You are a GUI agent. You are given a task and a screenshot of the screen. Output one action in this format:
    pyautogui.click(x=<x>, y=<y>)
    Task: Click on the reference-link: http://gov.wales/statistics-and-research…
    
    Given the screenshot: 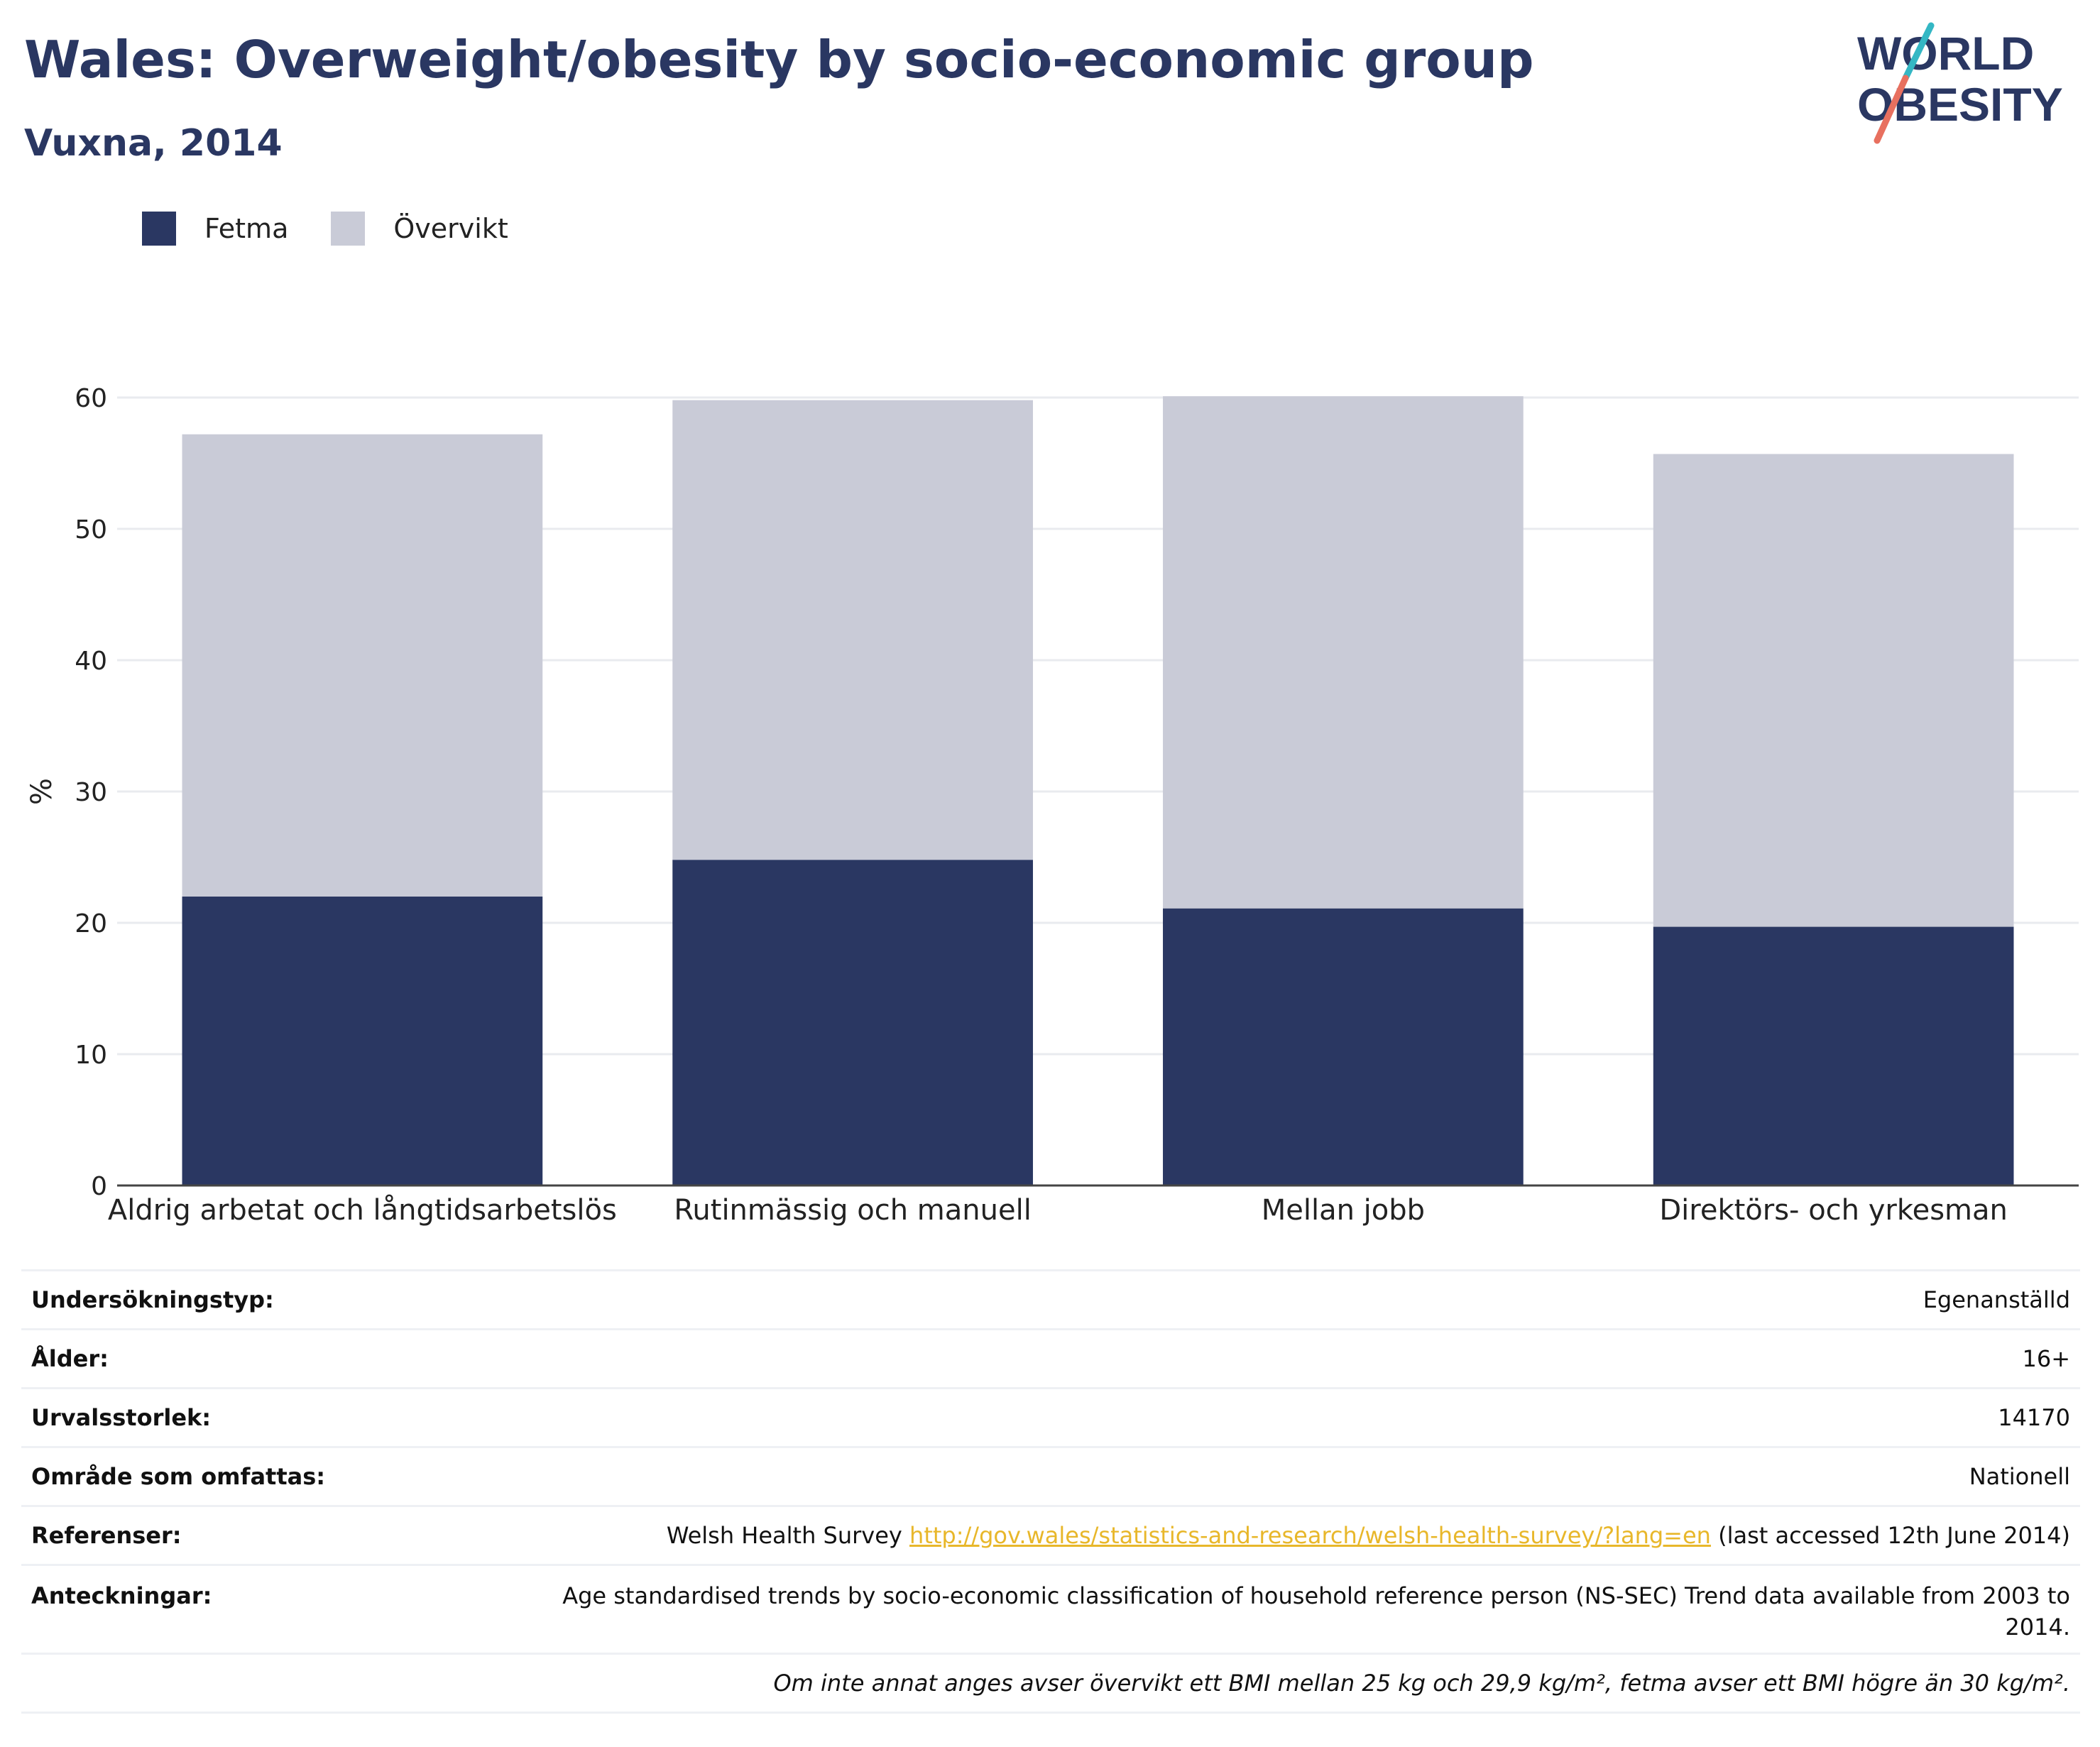 What is the action you would take?
    pyautogui.click(x=1310, y=1535)
    